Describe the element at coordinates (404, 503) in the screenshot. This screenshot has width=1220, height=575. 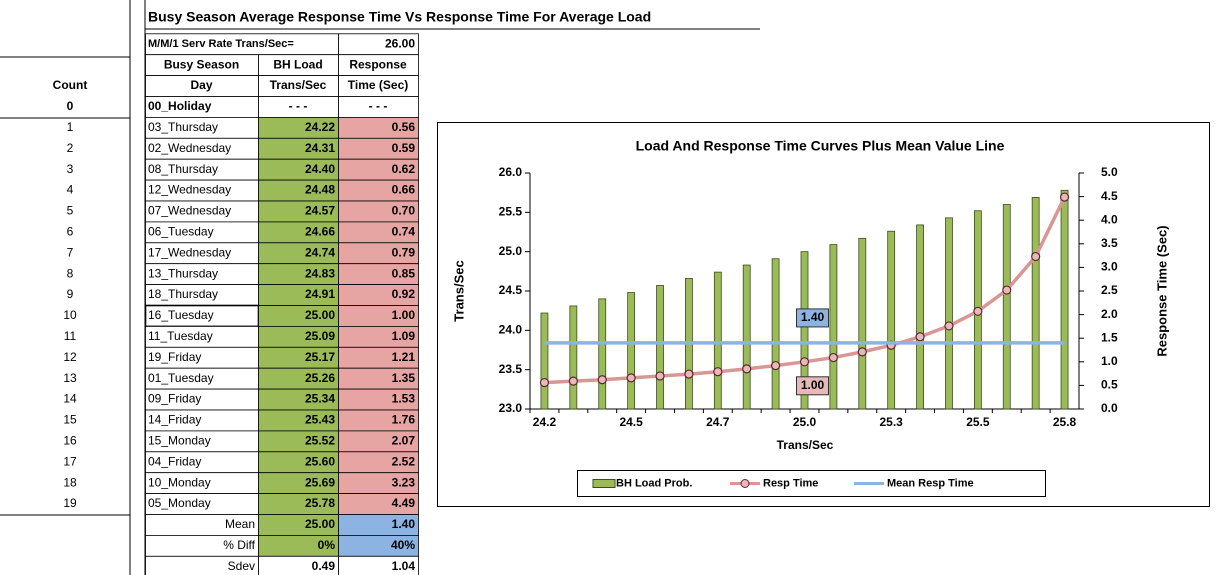
I see `response: 4.49` at that location.